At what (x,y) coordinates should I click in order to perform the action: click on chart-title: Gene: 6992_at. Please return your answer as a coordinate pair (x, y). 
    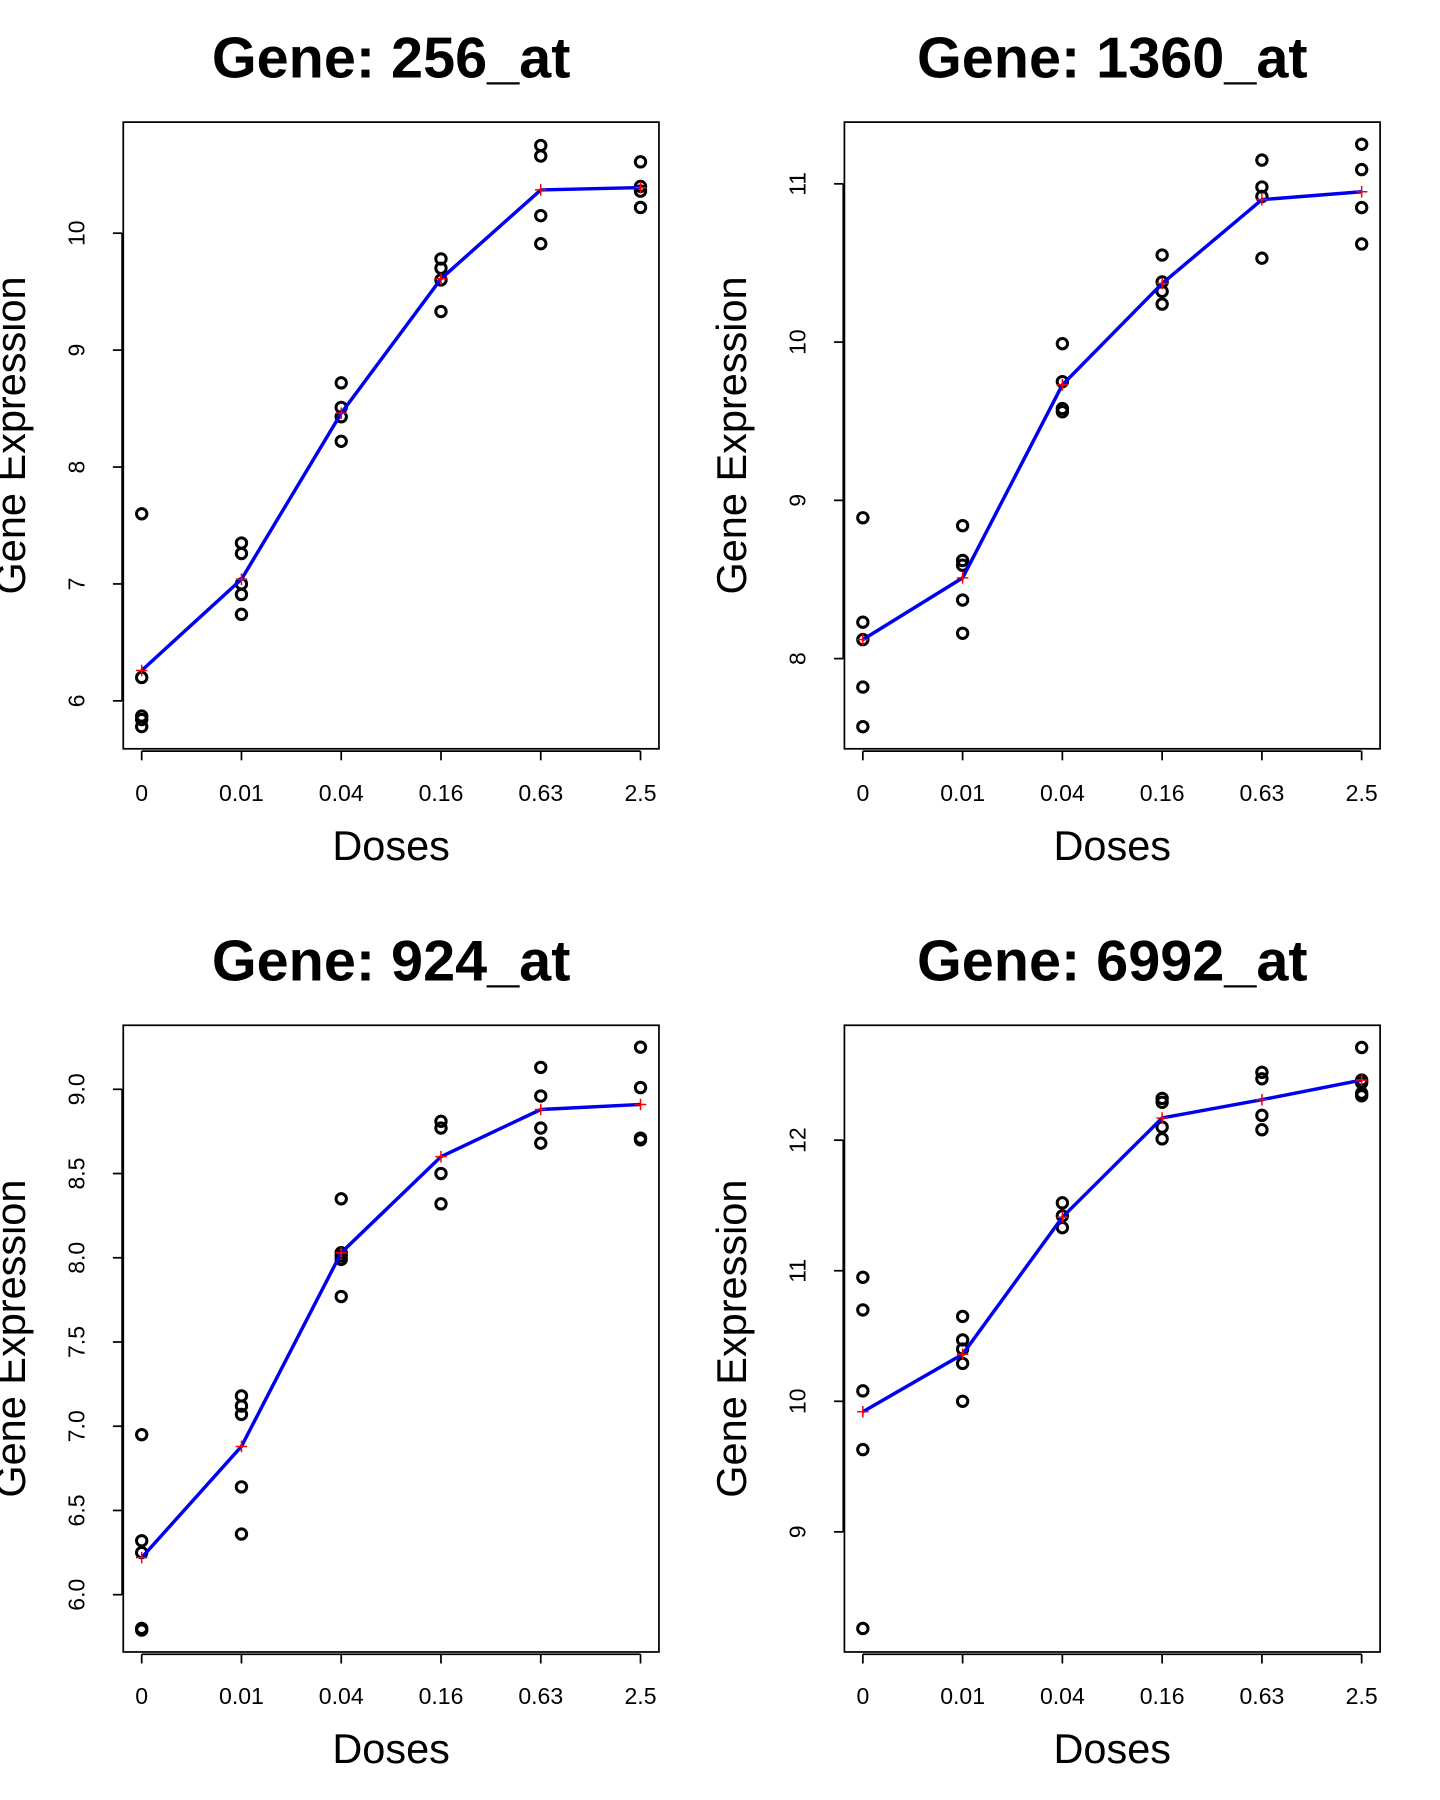
    Looking at the image, I should click on (1112, 962).